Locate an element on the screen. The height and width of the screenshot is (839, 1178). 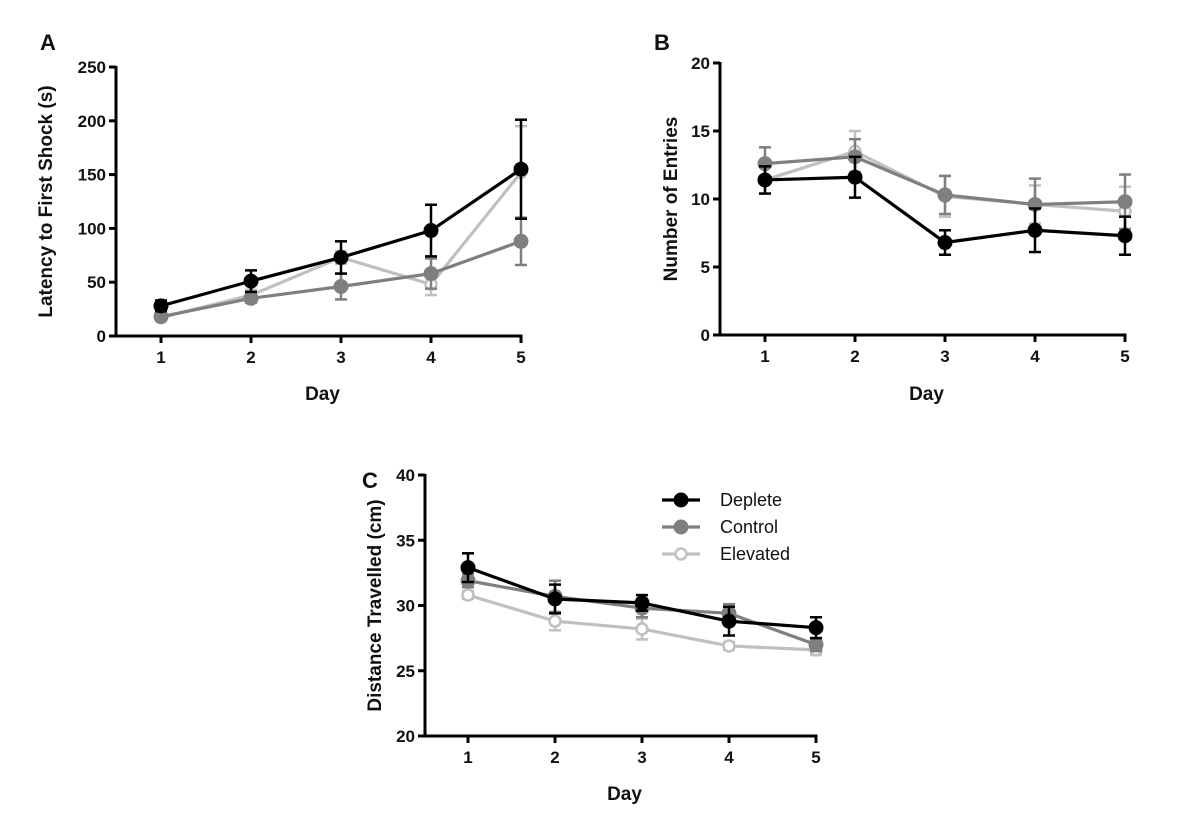
legend-item-elevated: Elevated is located at coordinates (726, 554).